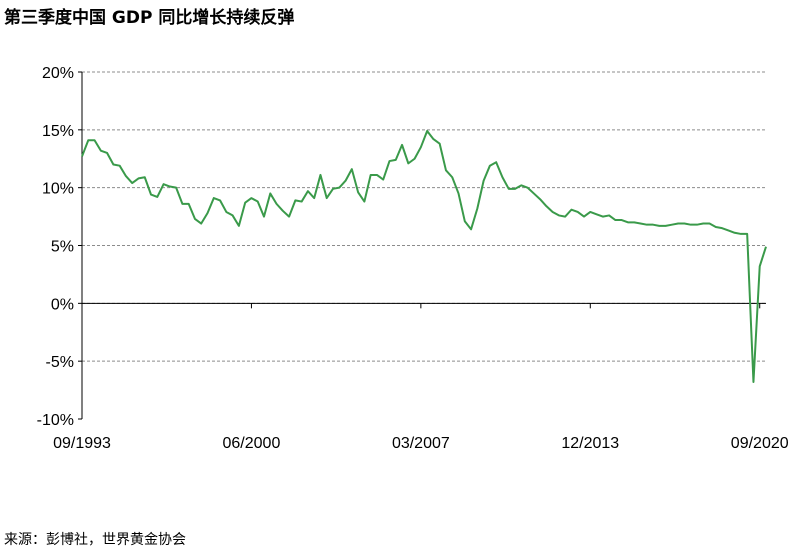 This screenshot has width=804, height=553. What do you see at coordinates (760, 443) in the screenshot?
I see `x-tick-label: 09/2020` at bounding box center [760, 443].